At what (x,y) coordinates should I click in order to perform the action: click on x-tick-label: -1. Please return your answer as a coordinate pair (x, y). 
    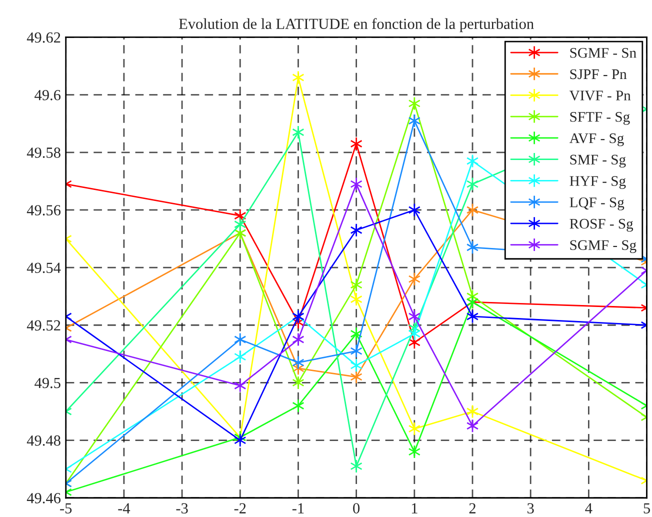
    Looking at the image, I should click on (298, 508).